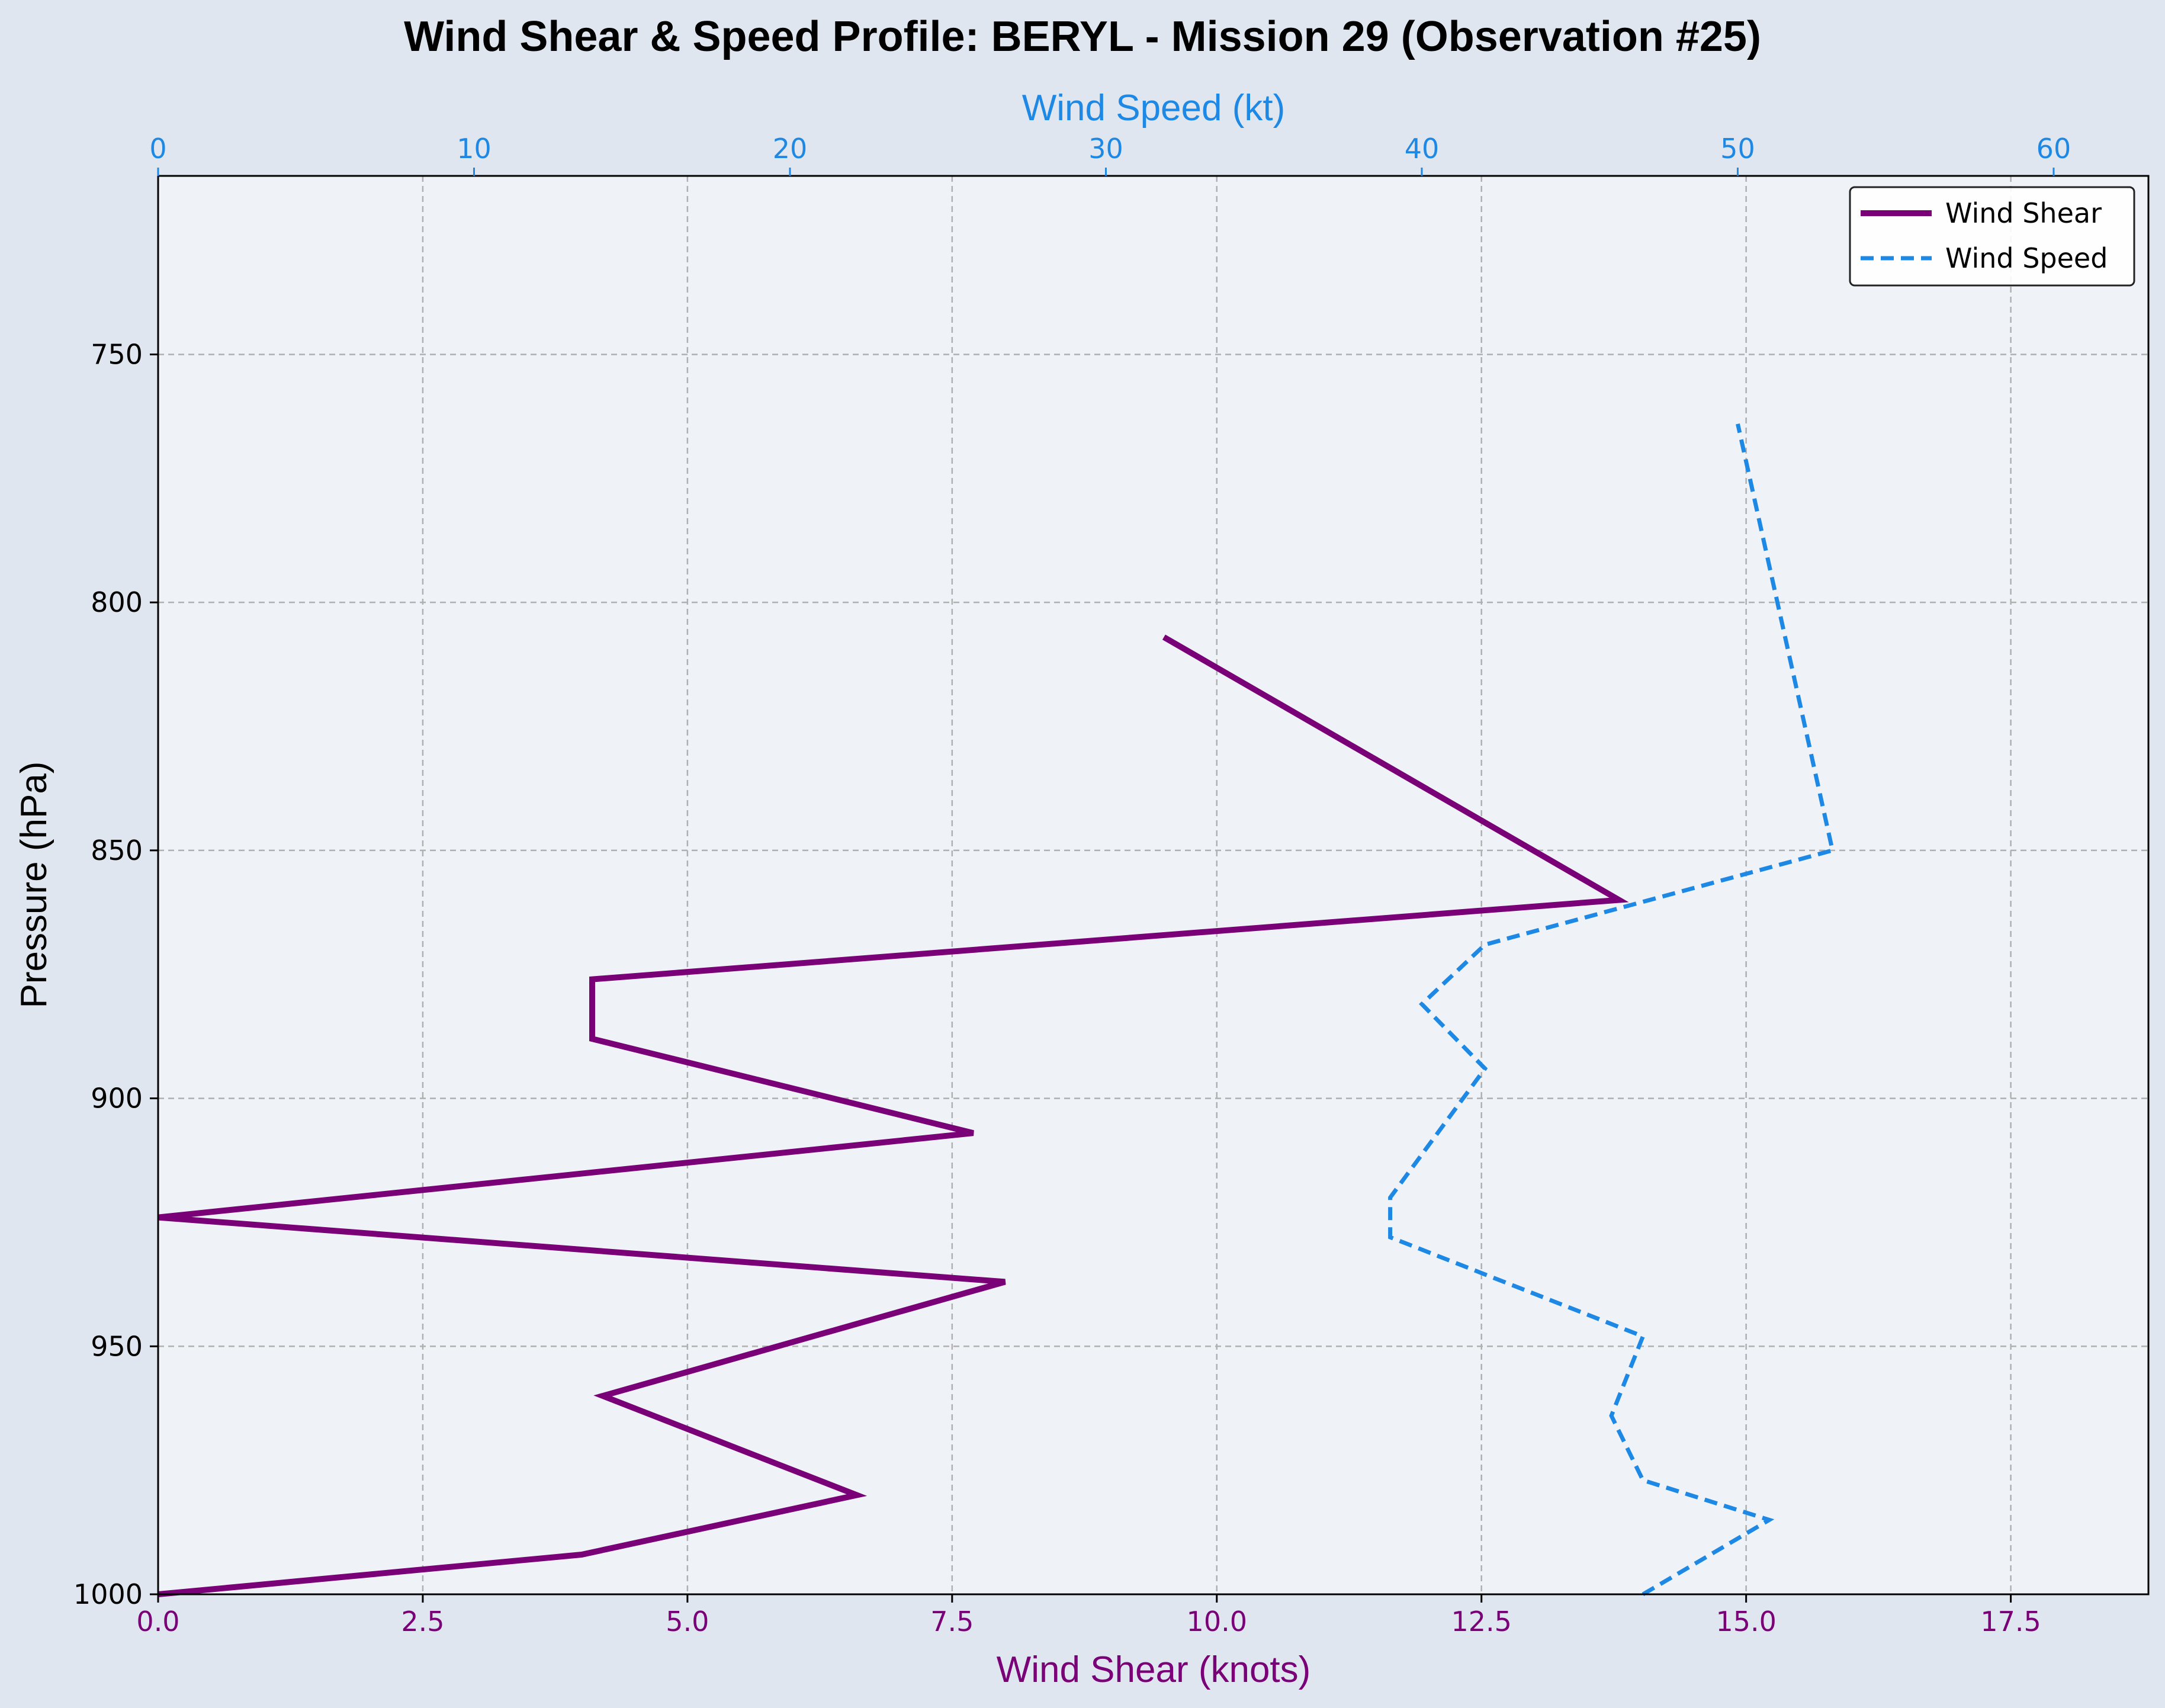 The image size is (2165, 1708). I want to click on legend-label-shear: Wind Shear, so click(2024, 213).